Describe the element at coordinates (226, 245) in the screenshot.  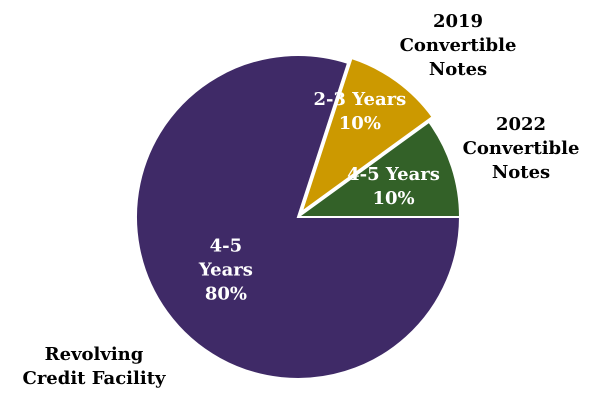
I see `slice-data-label-line: 4-5` at that location.